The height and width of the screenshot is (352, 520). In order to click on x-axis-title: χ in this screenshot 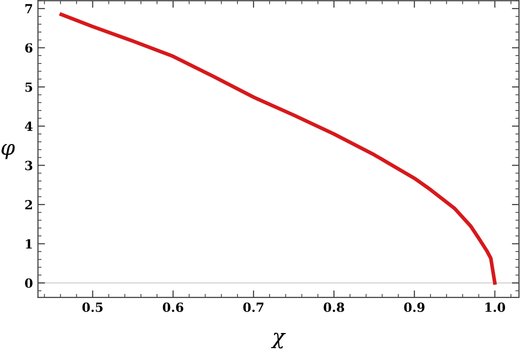, I will do `click(278, 340)`.